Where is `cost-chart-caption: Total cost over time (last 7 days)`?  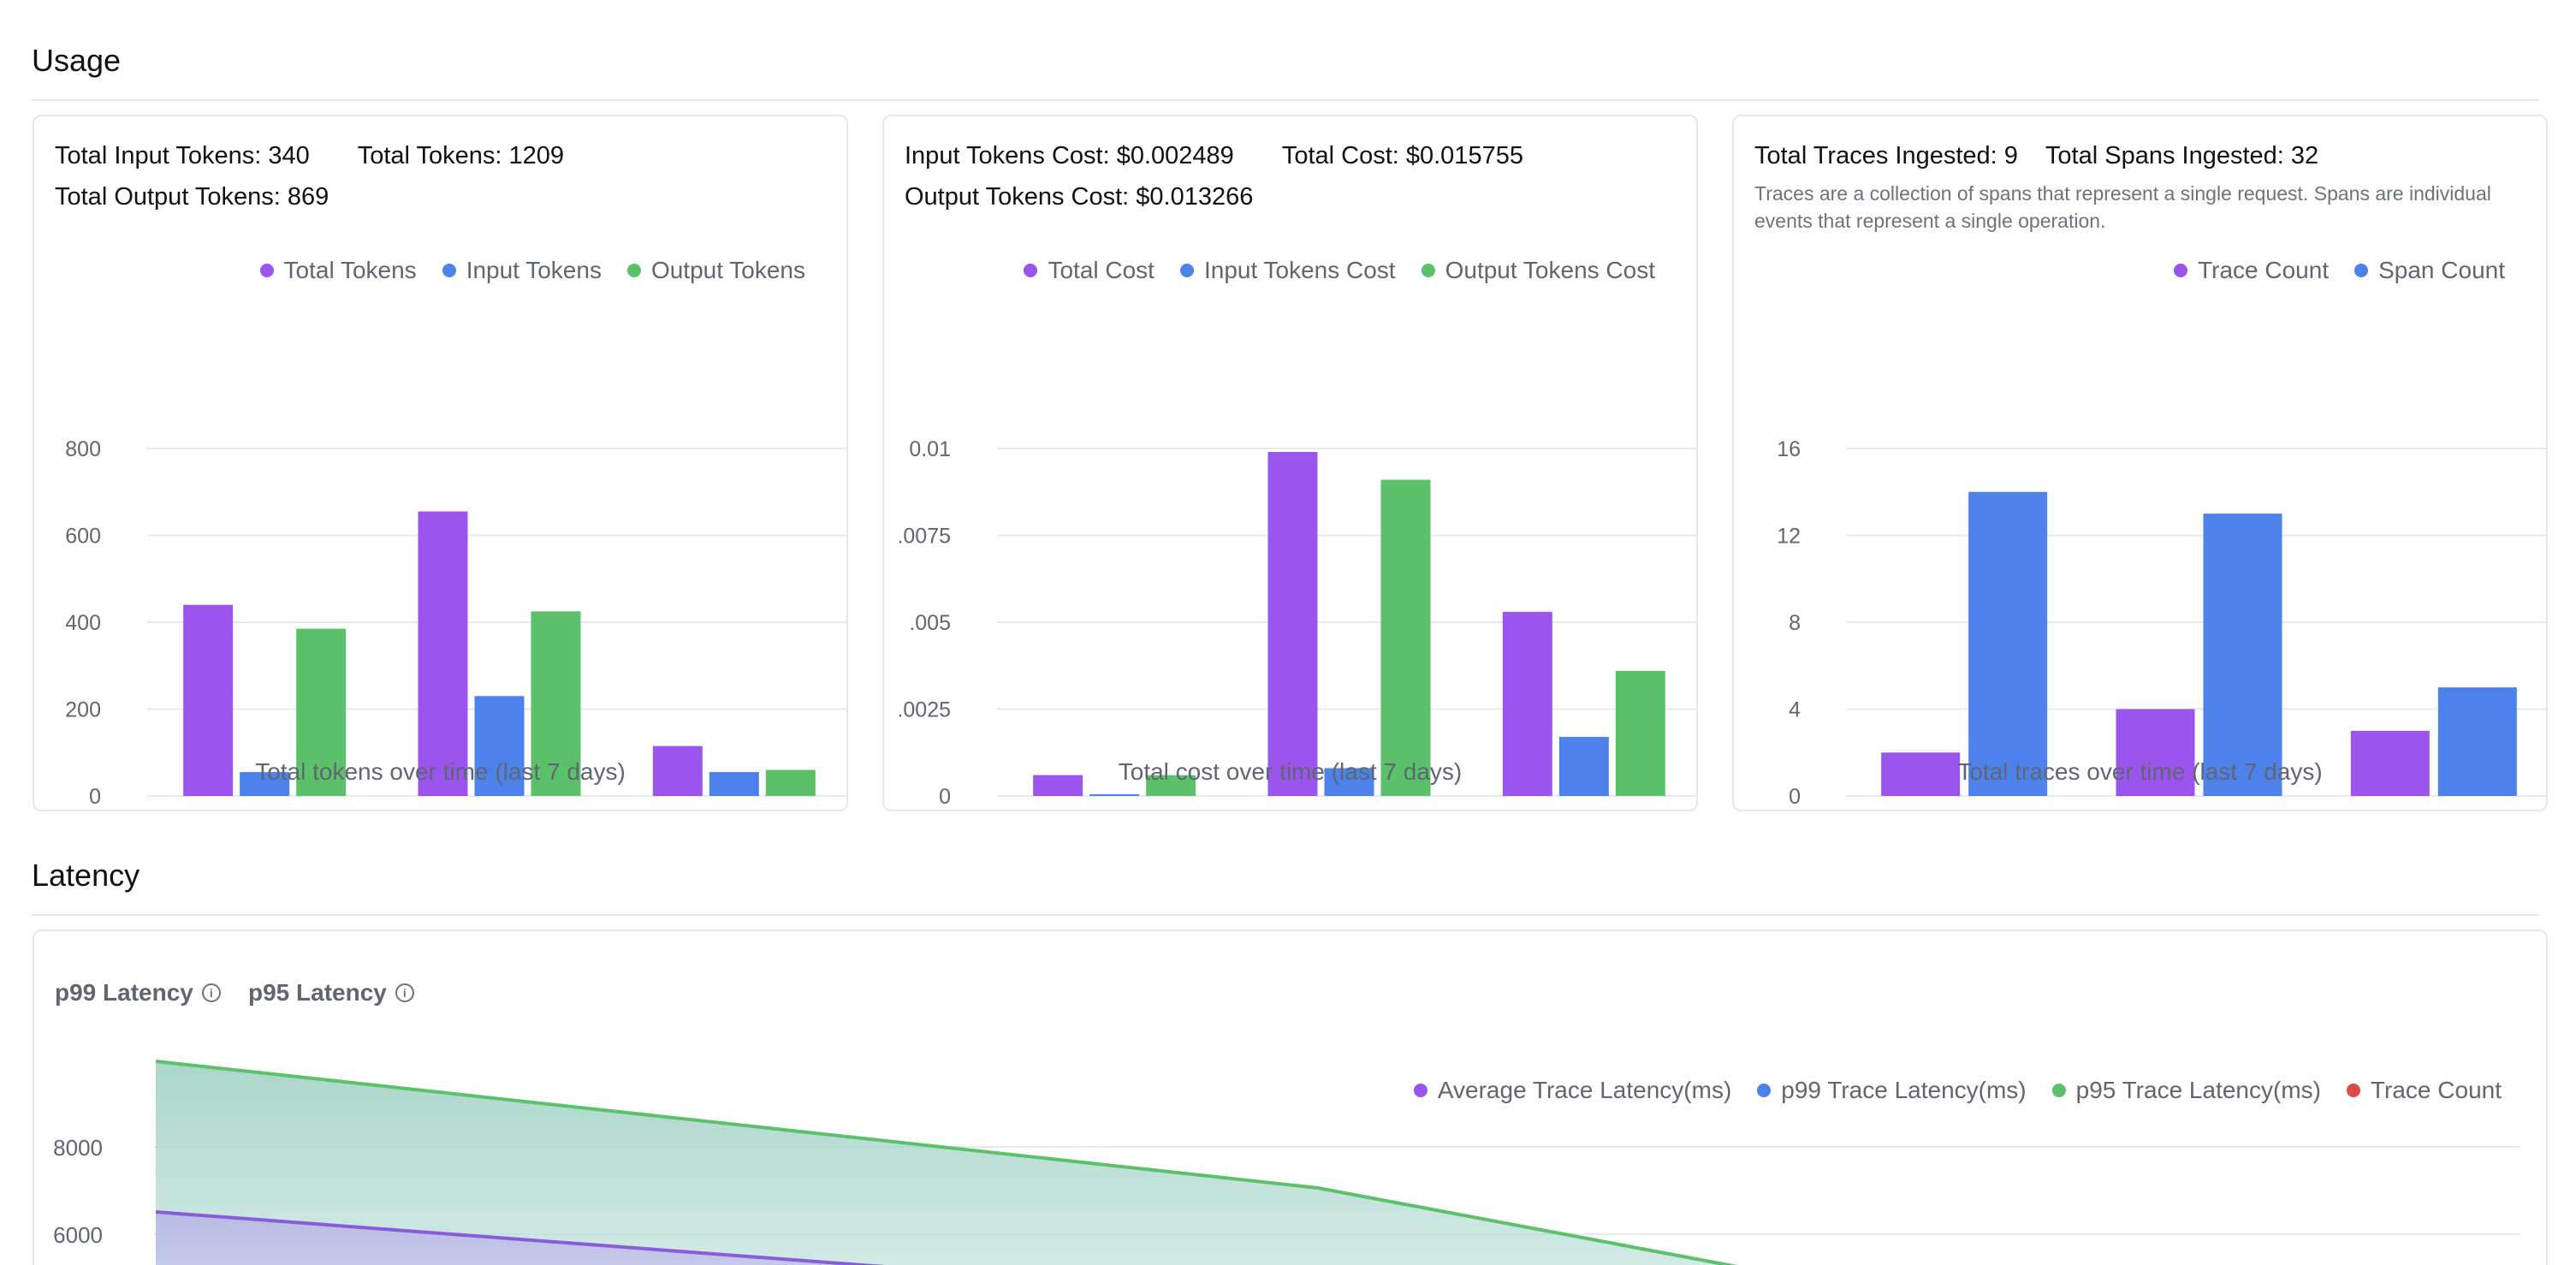
cost-chart-caption: Total cost over time (last 7 days) is located at coordinates (1290, 771).